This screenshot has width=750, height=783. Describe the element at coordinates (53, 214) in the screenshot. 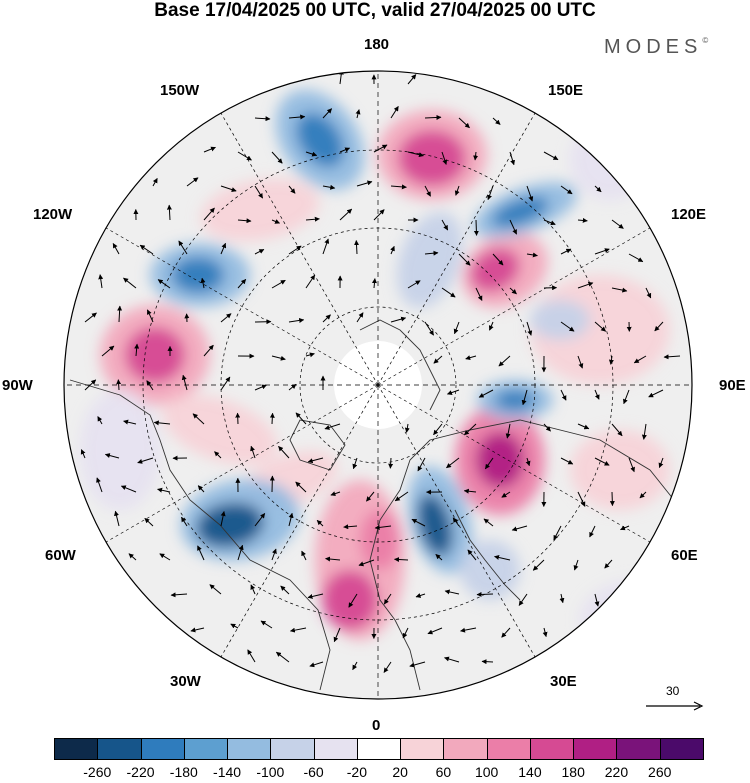

I see `lon-label-120w: 120W` at that location.